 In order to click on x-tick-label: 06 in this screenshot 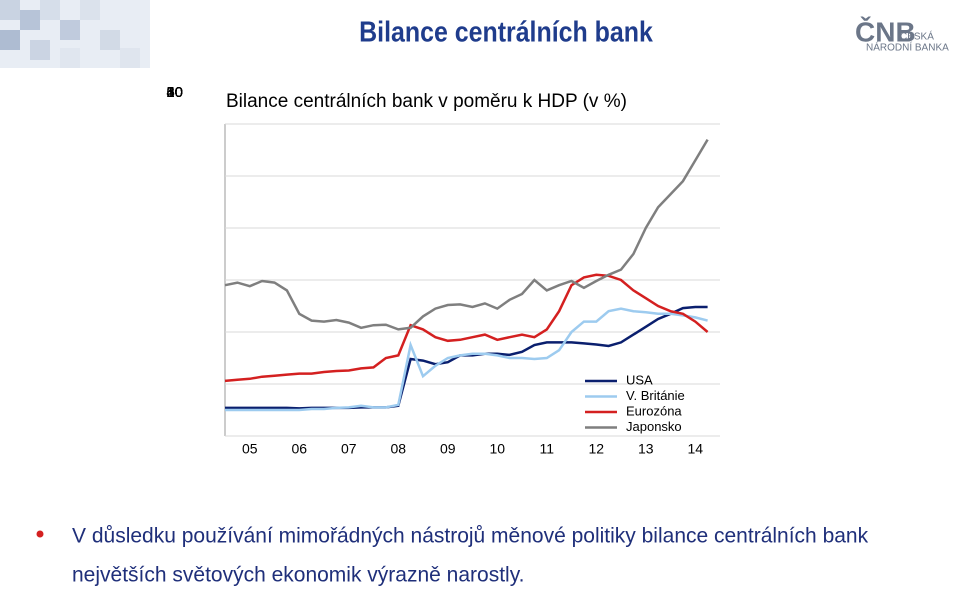, I will do `click(299, 449)`.